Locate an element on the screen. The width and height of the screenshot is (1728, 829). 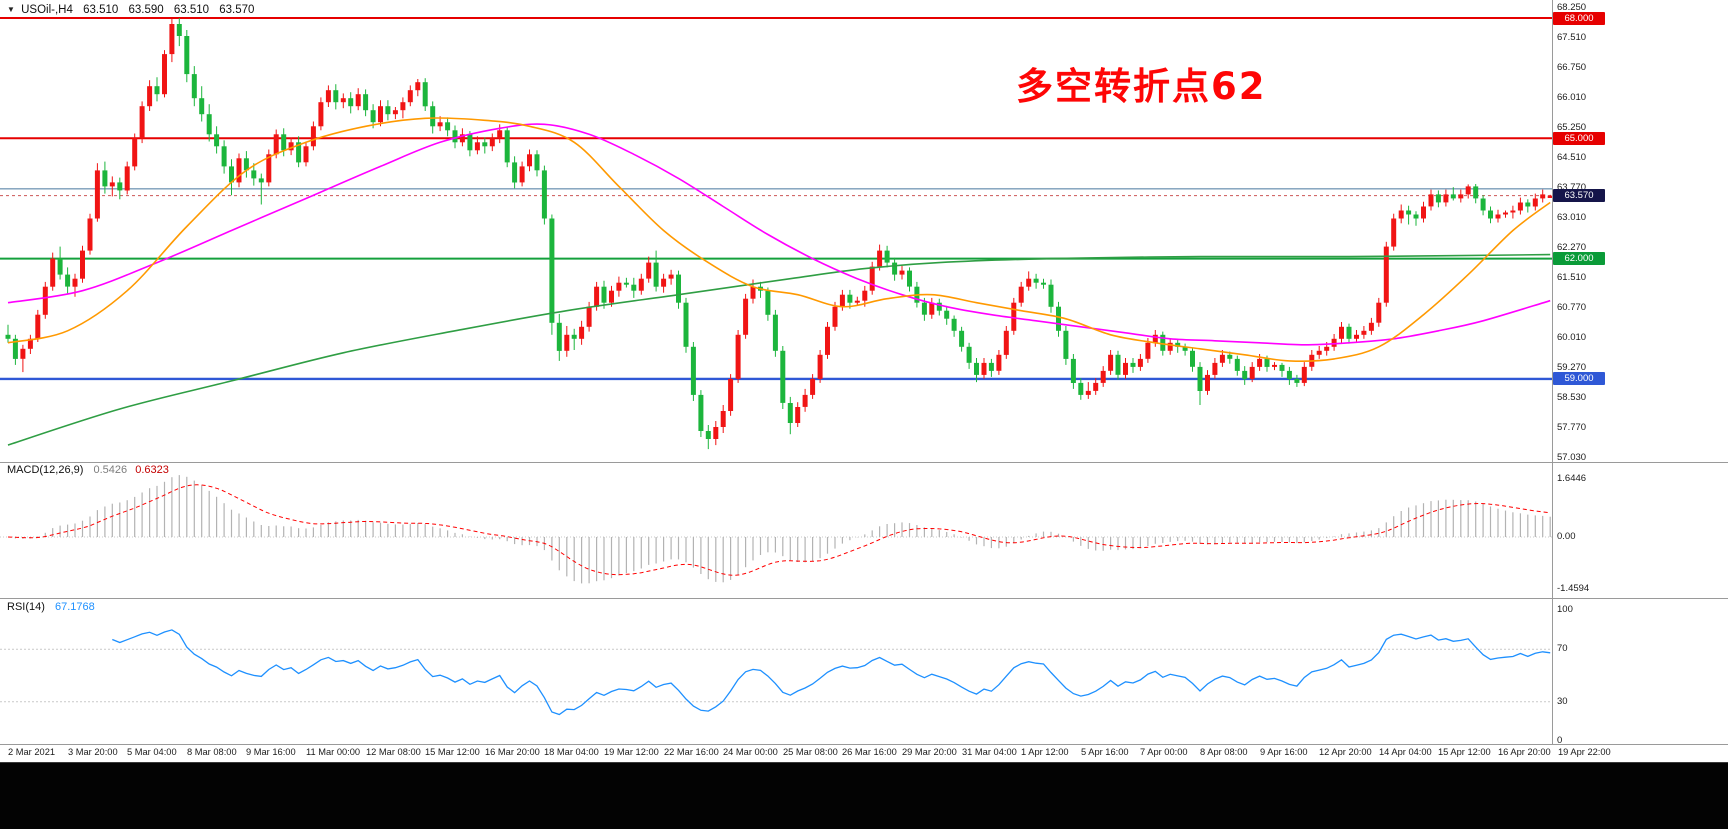
chart-header: ▼ USOil-,H4 63.510 63.590 63.510 63.570 is located at coordinates (130, 10).